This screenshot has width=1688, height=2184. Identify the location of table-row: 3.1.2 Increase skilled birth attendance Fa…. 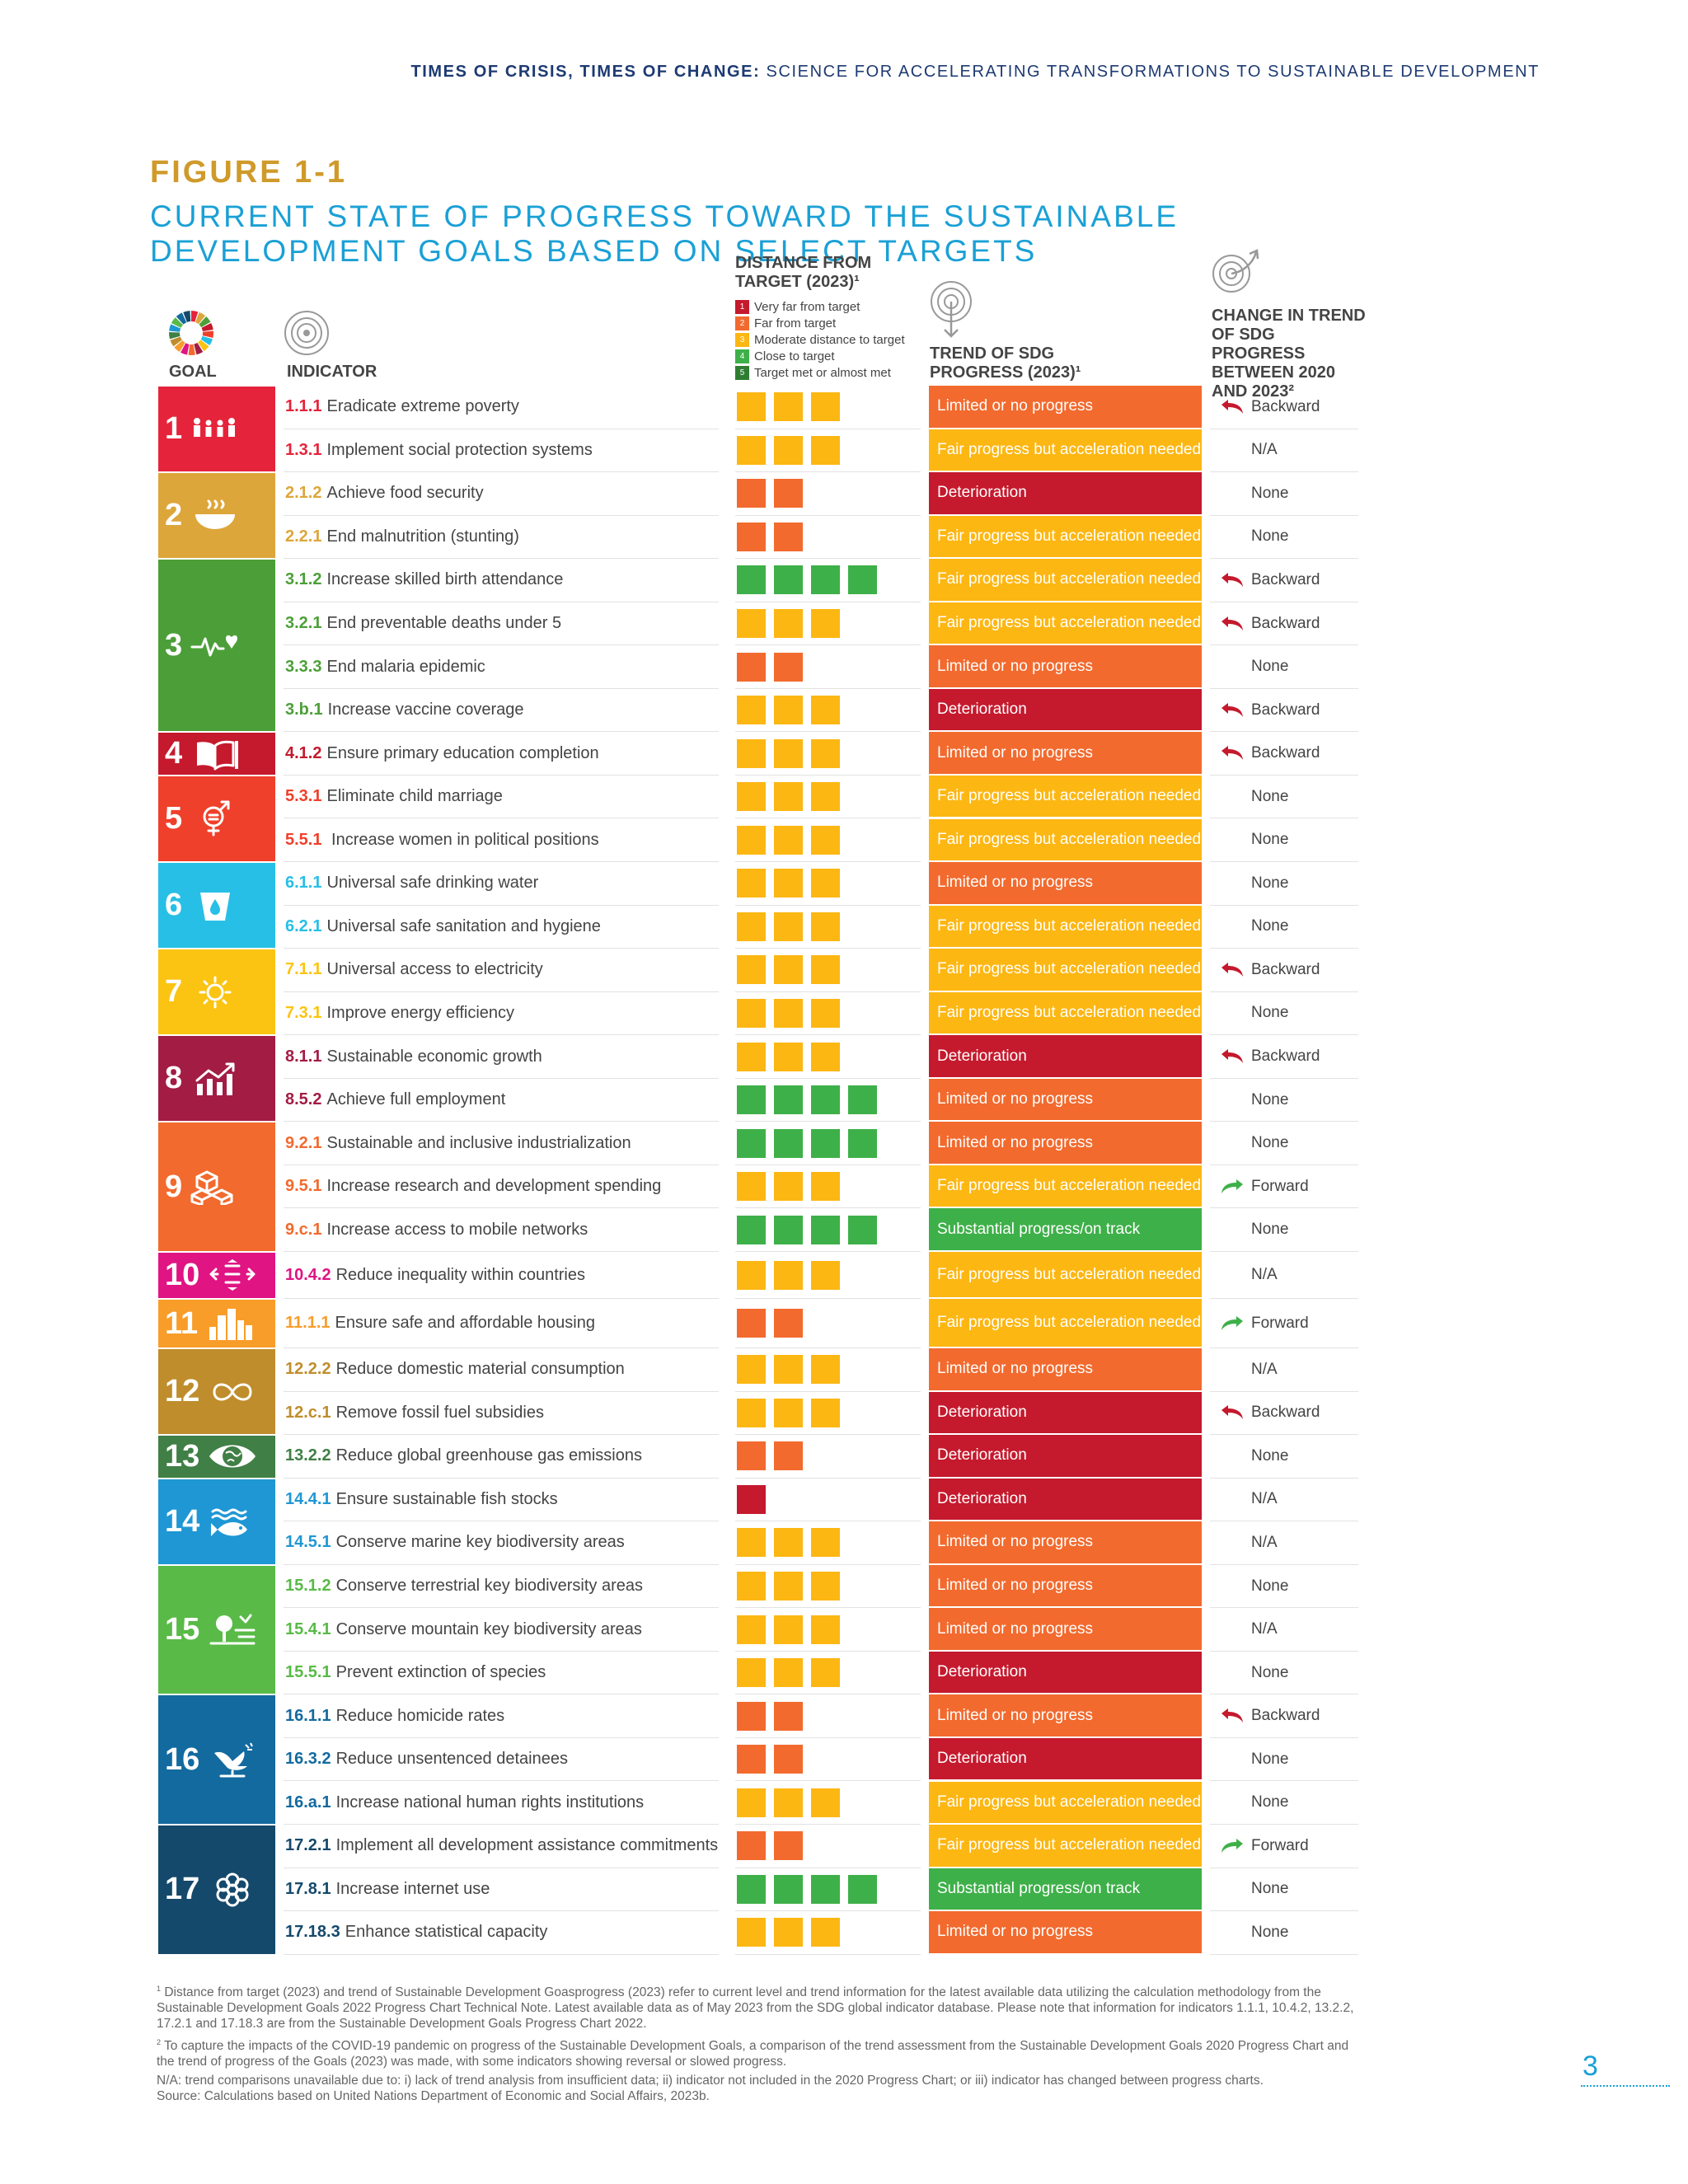
(758, 580).